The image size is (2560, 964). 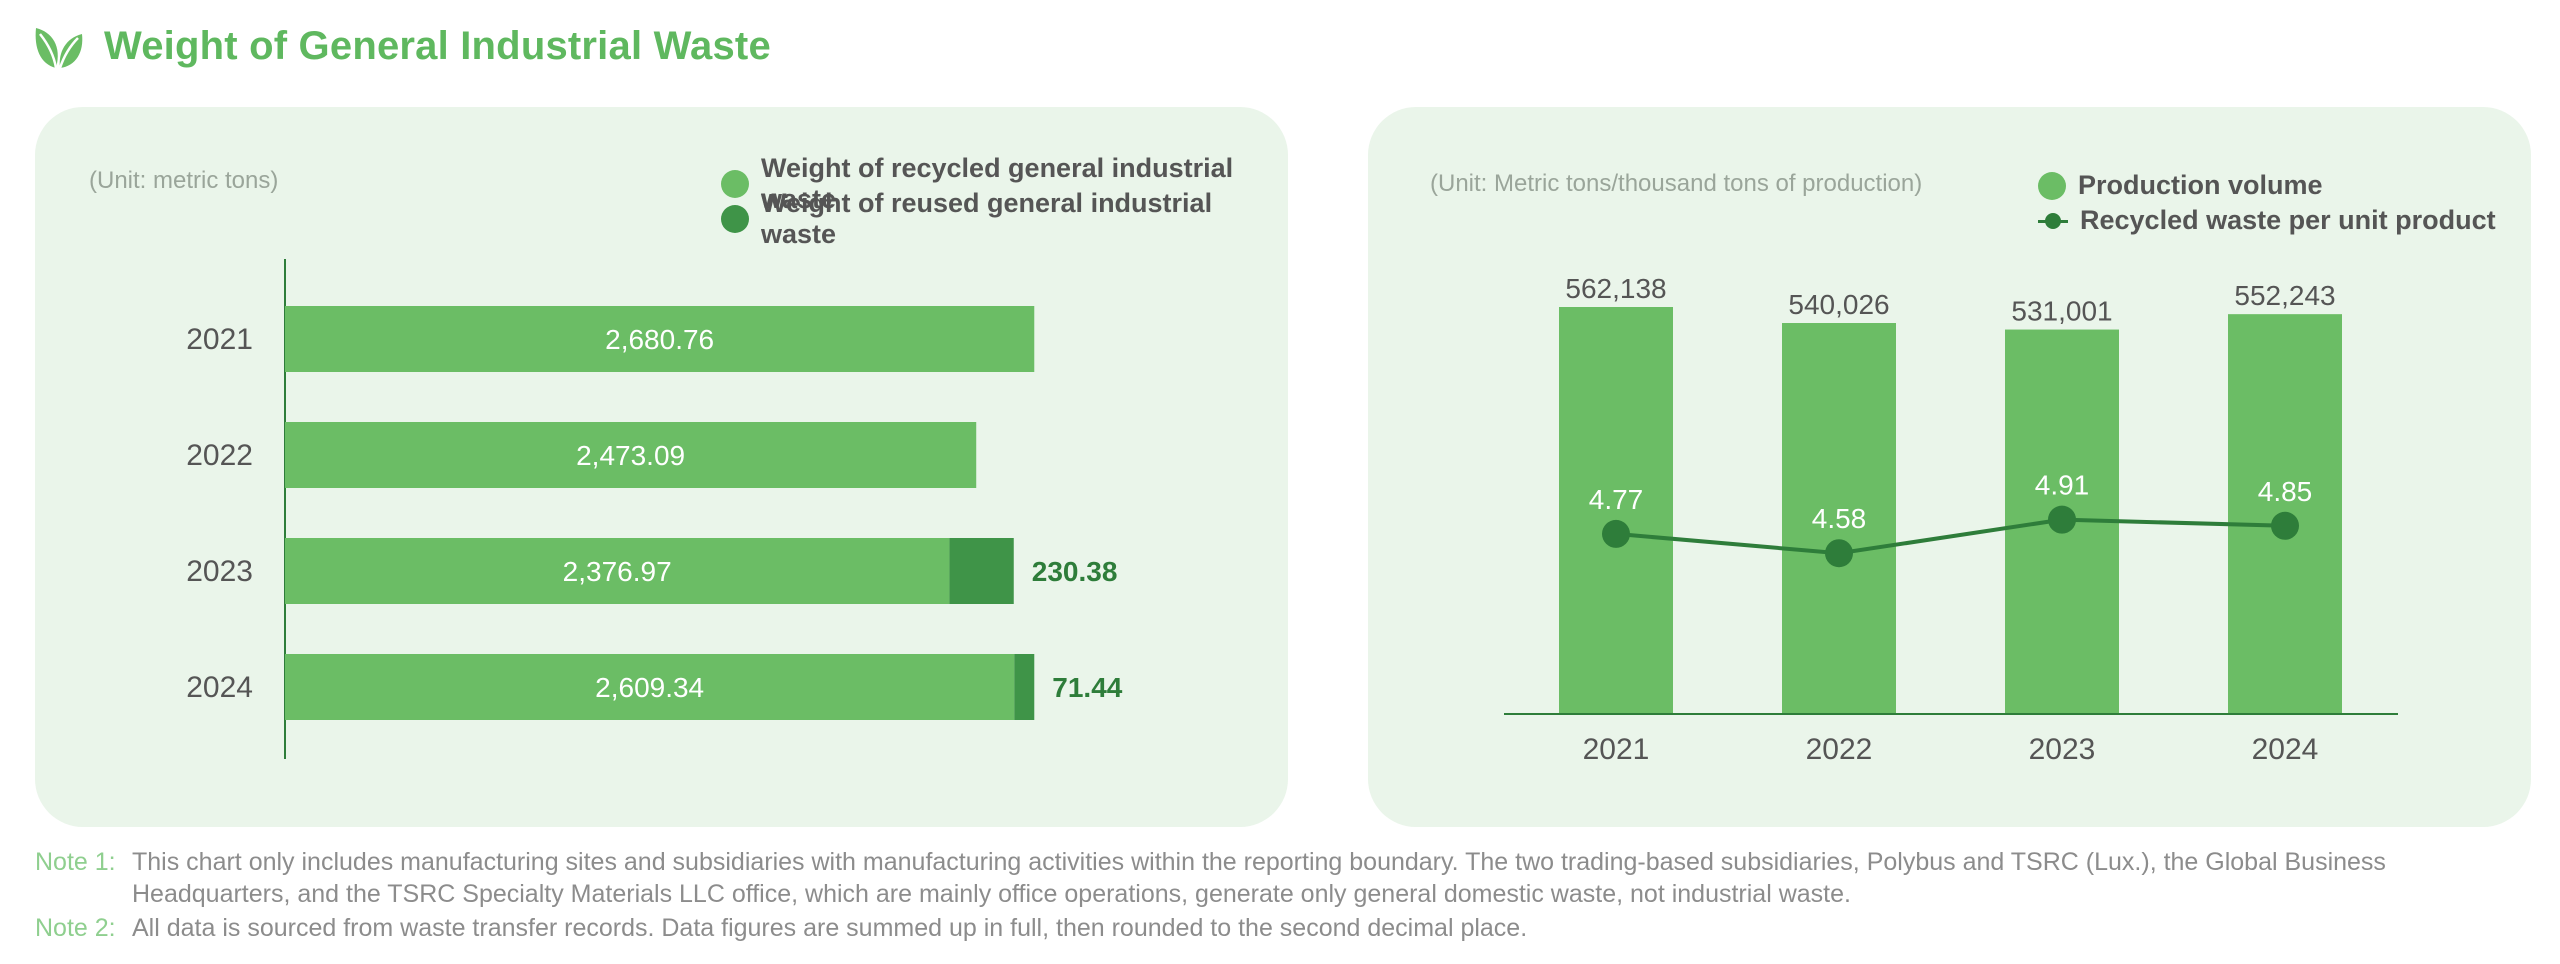 What do you see at coordinates (1616, 749) in the screenshot?
I see `x-tick-label-2021: 2021` at bounding box center [1616, 749].